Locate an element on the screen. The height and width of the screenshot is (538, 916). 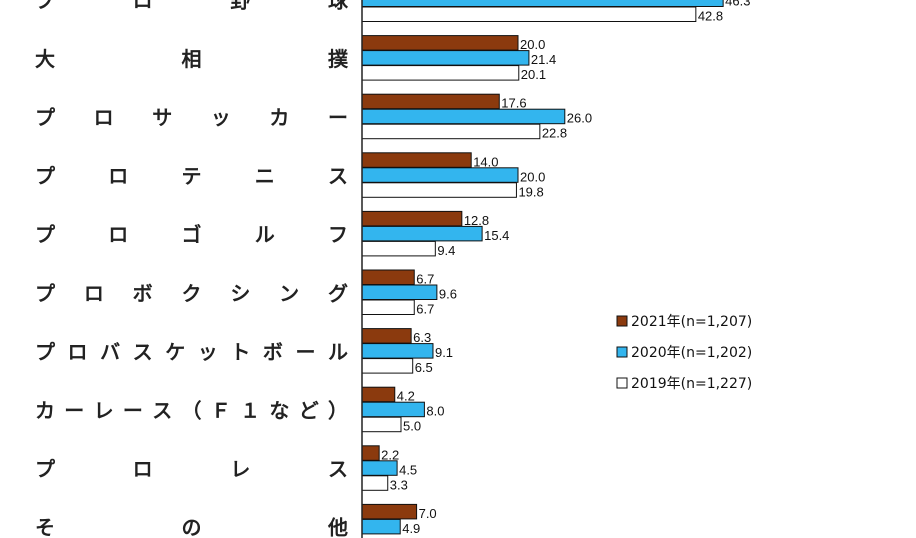
category-label-char: （ is located at coordinates (192, 410).